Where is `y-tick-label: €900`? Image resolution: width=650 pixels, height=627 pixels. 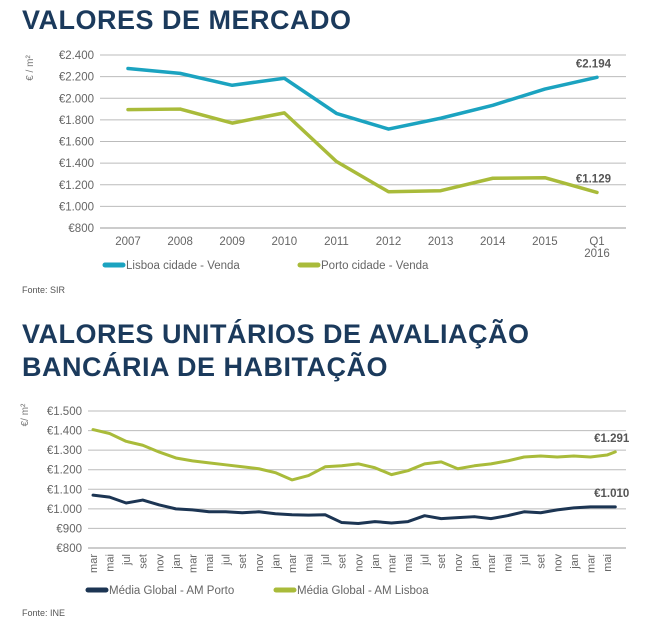 y-tick-label: €900 is located at coordinates (69, 529).